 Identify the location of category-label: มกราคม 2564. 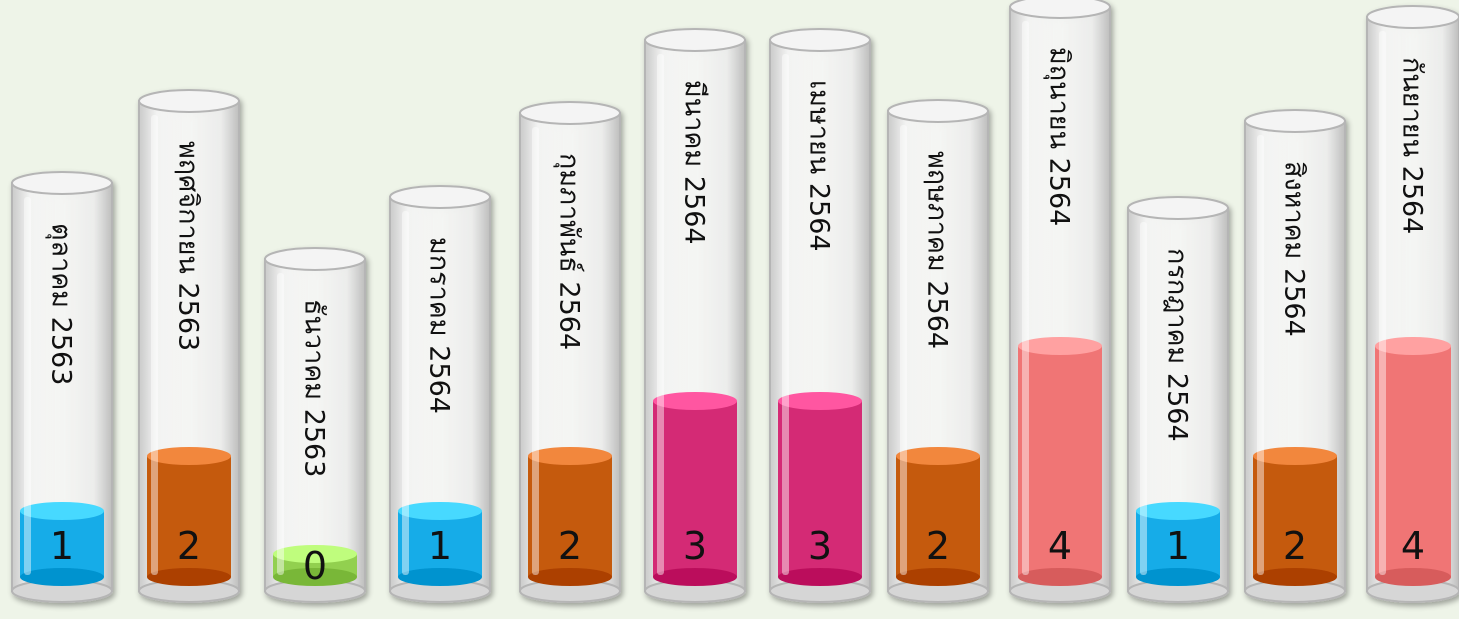
(439, 325).